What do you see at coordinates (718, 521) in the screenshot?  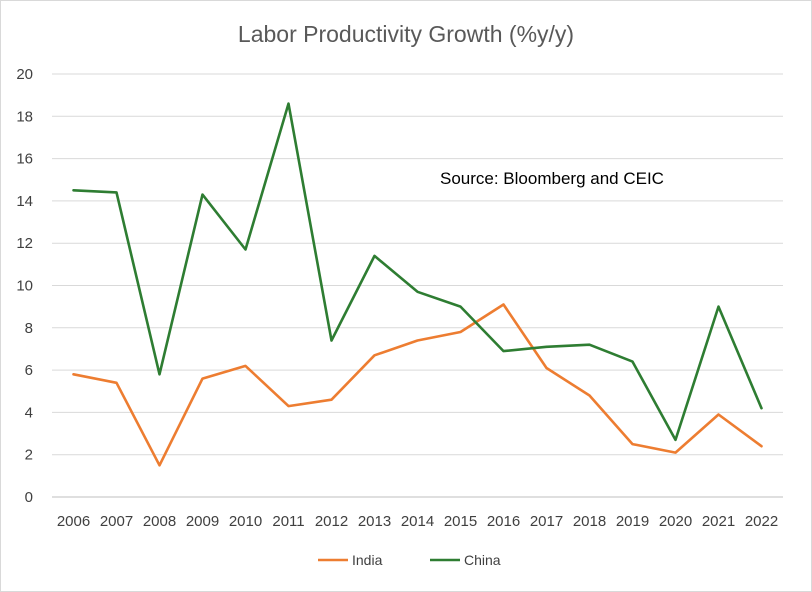 I see `x-tick-label: 2021` at bounding box center [718, 521].